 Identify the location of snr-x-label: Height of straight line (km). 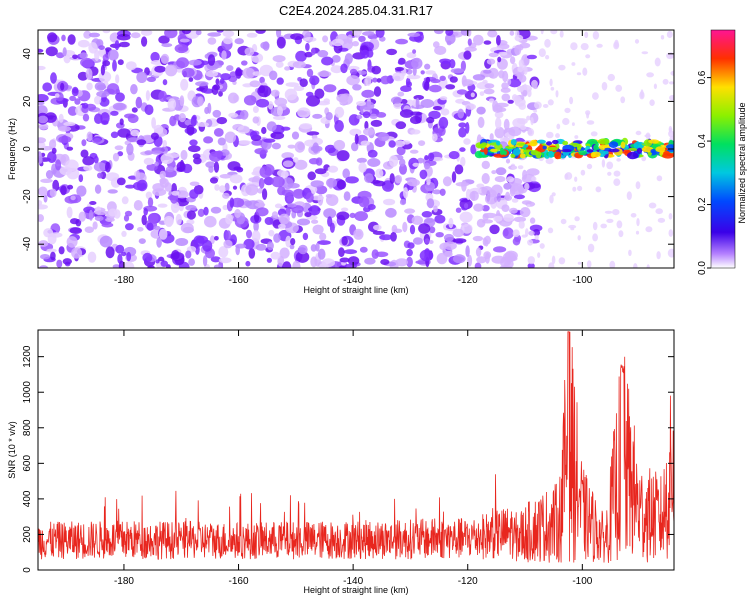
(355, 590).